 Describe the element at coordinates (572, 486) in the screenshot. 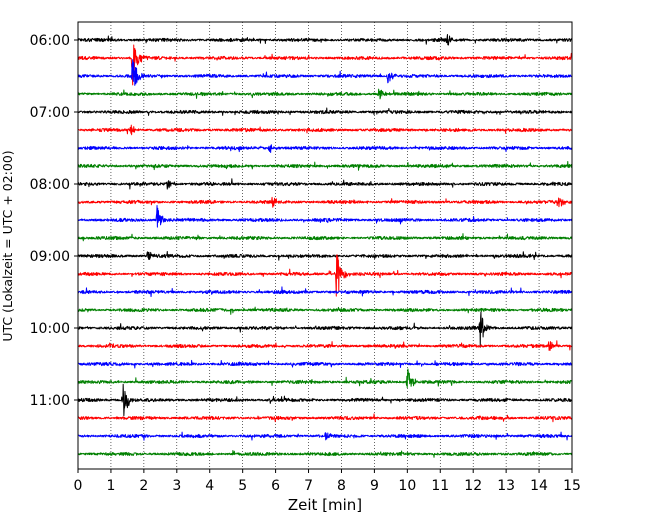

I see `x-tick-label: 15` at that location.